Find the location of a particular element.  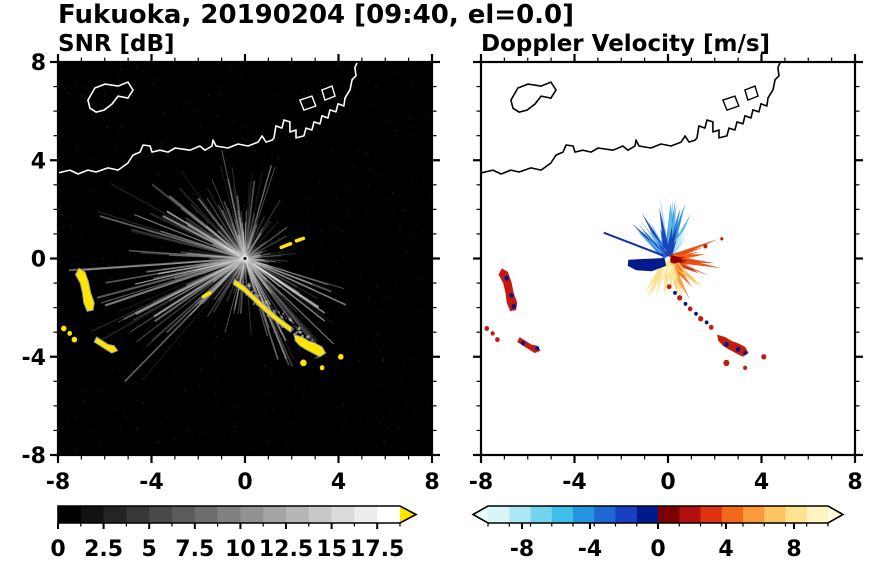

snr-colorbar-tick-label: 2.5 is located at coordinates (103, 549).